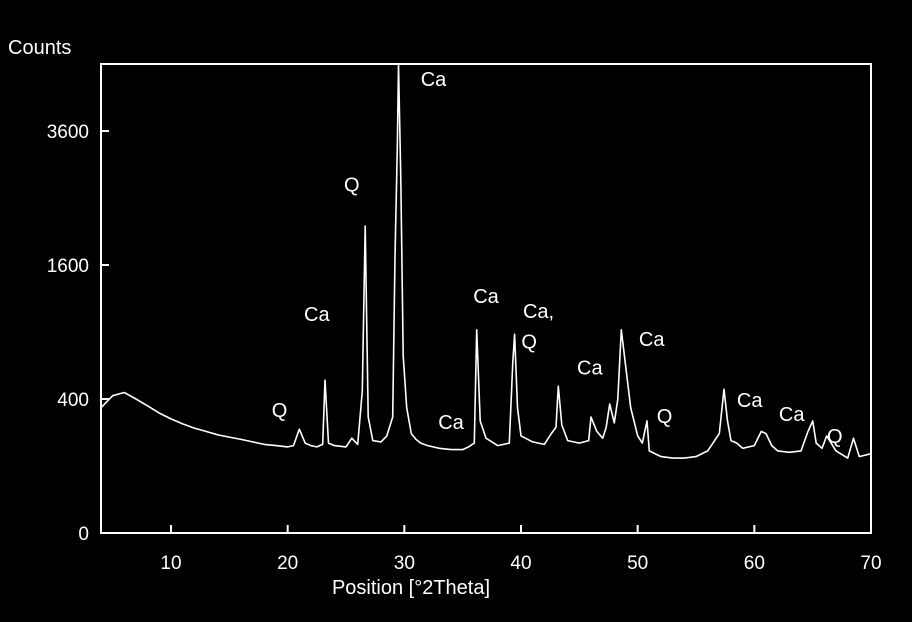  Describe the element at coordinates (411, 588) in the screenshot. I see `x-axis-title: Position [°2Theta]` at that location.